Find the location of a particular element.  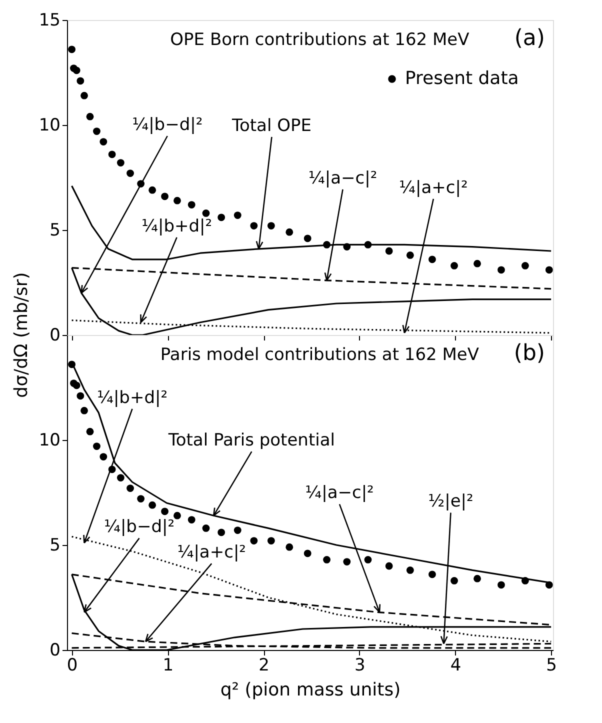

annotation: Total Paris potential is located at coordinates (251, 440).